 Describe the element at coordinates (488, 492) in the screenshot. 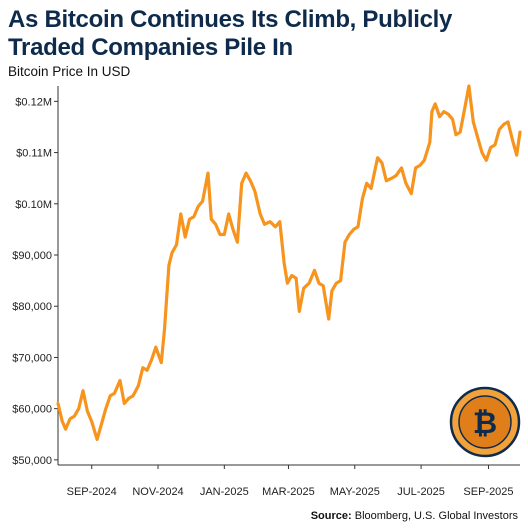

I see `x-tick-label: SEP-2025` at that location.